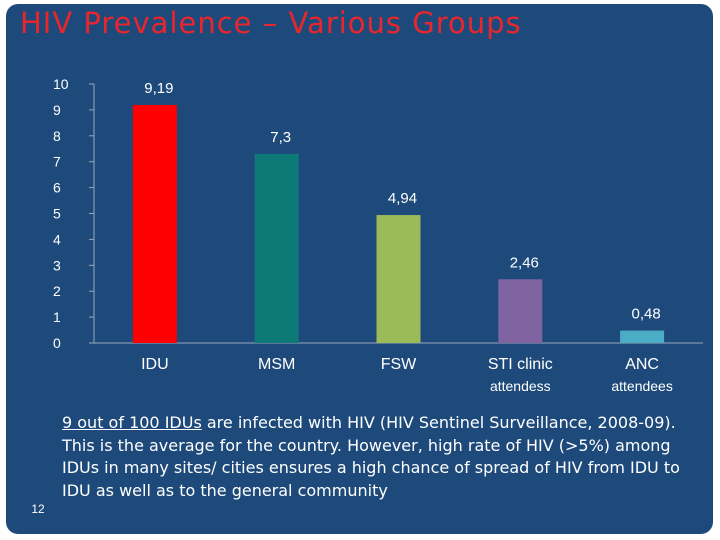 This screenshot has height=540, width=720. Describe the element at coordinates (57, 136) in the screenshot. I see `y-tick-label: 8` at that location.